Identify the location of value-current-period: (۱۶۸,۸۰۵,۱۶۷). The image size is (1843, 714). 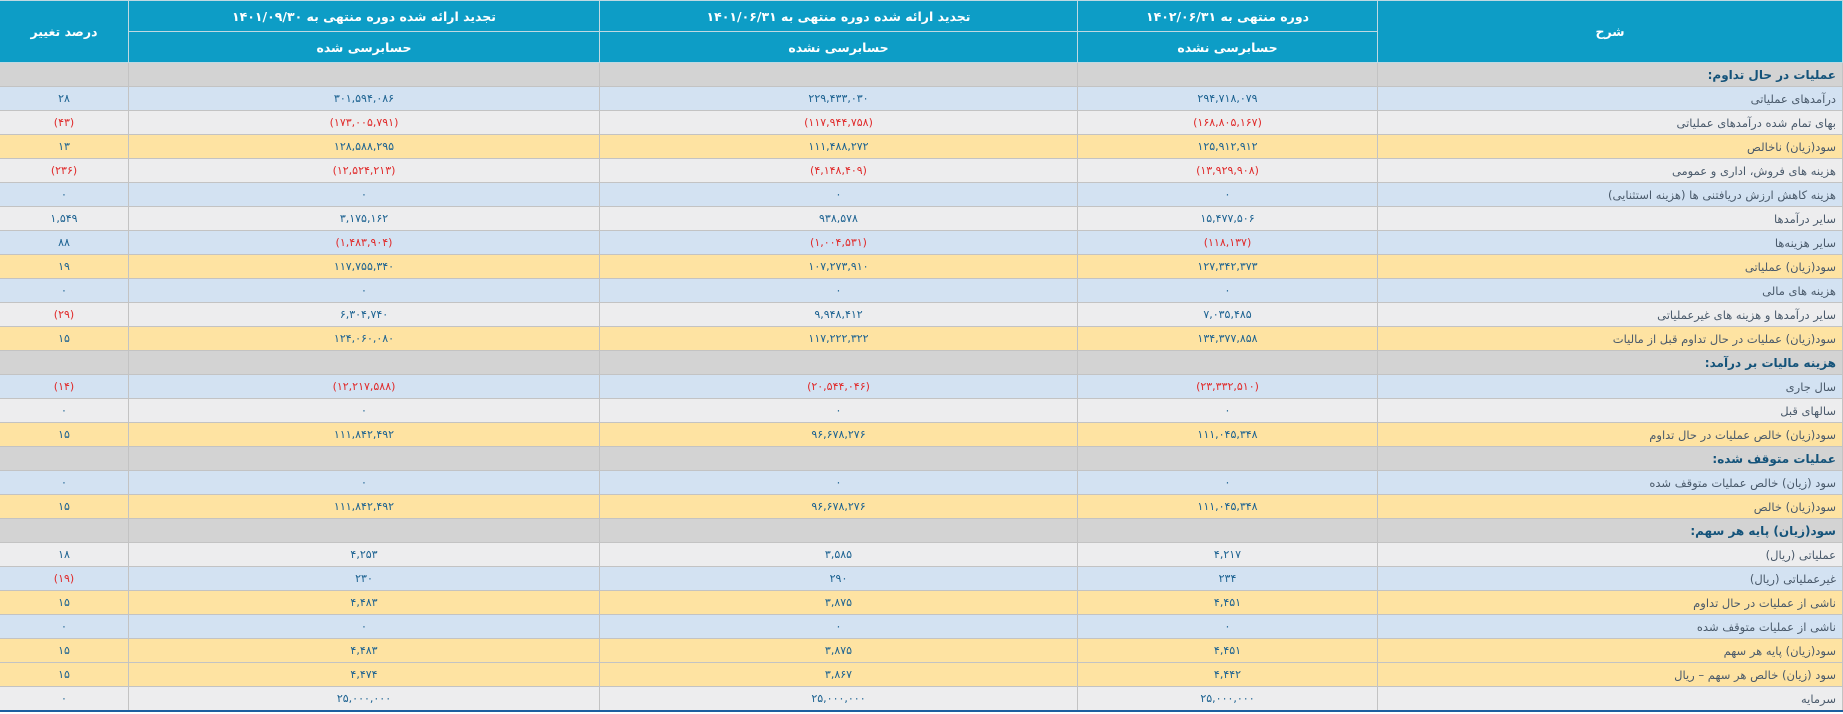
(1227, 122).